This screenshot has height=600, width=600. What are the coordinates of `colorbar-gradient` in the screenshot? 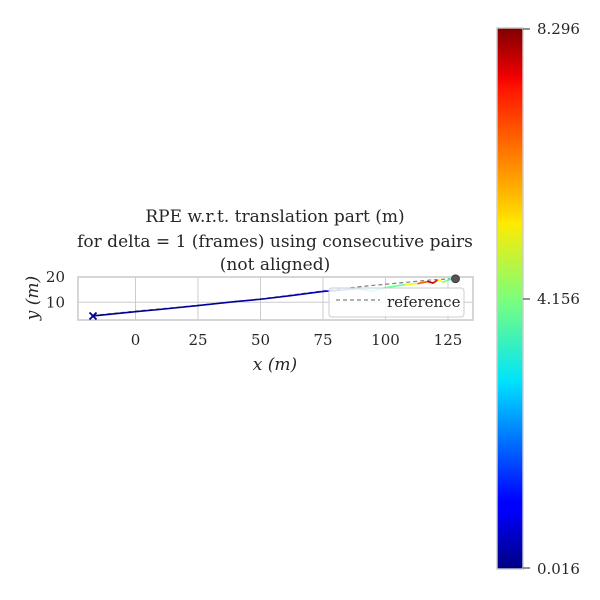 It's located at (510, 298).